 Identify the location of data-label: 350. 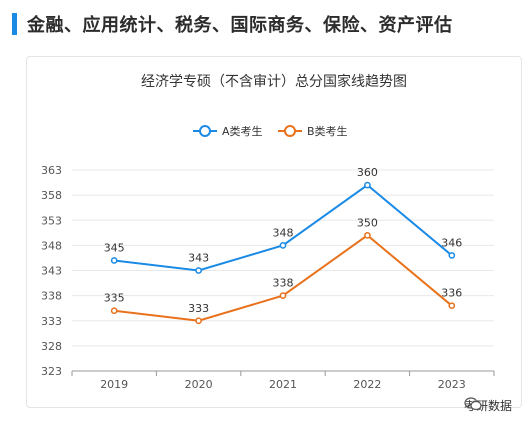
(367, 222).